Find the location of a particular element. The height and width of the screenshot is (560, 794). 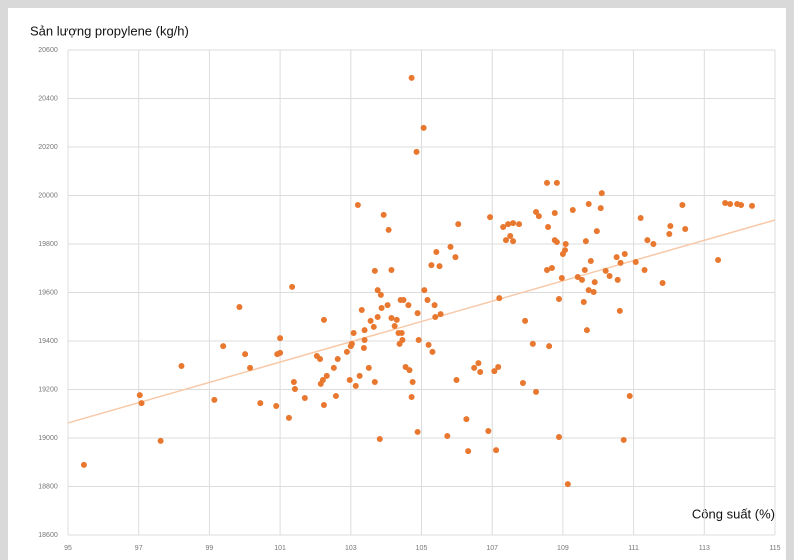

x-axis-label: Công suất (%) is located at coordinates (733, 513).